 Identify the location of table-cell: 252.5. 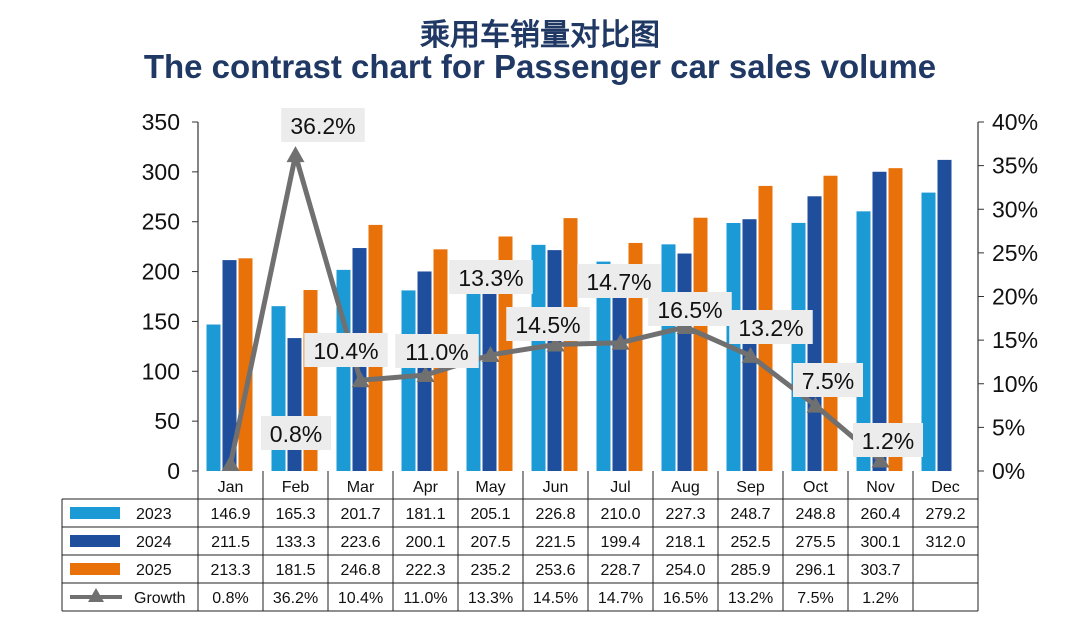
(750, 542).